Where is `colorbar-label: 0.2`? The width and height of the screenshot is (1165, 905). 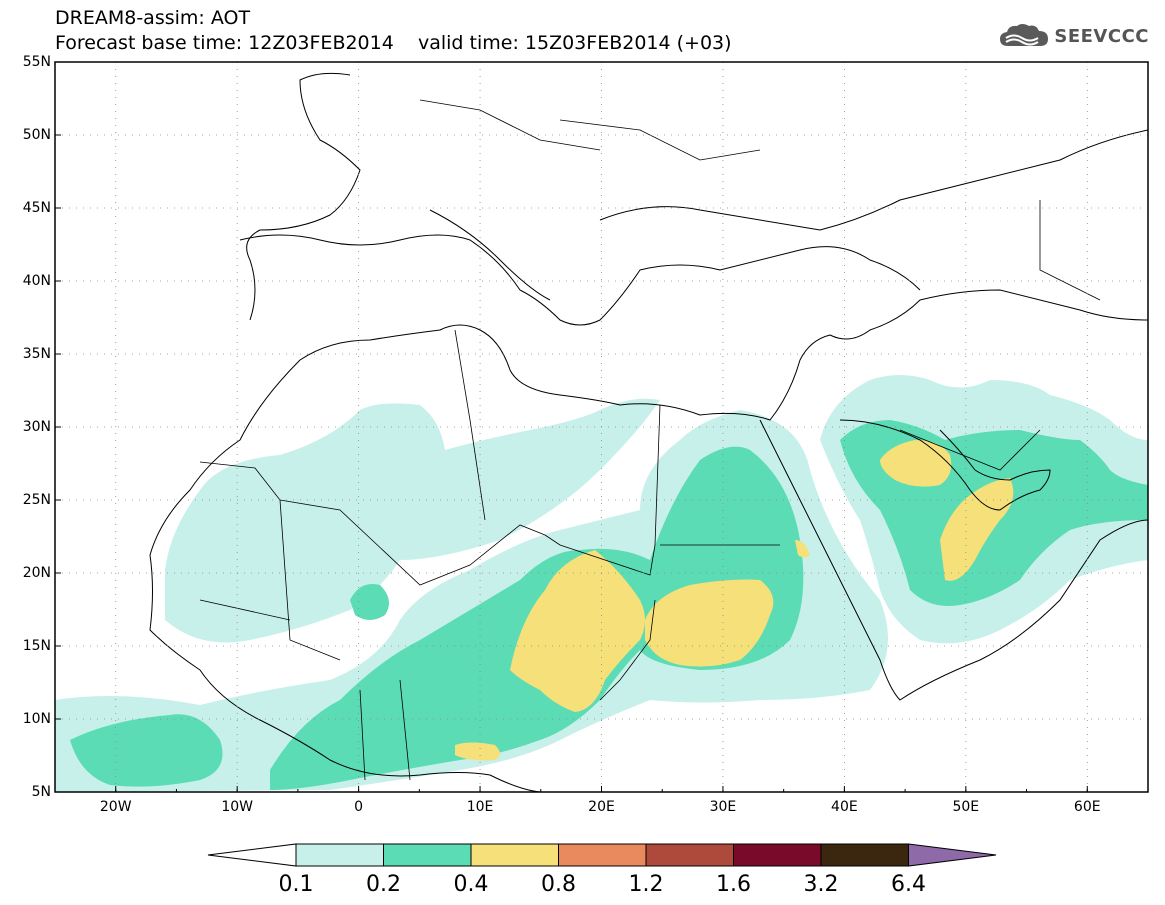 colorbar-label: 0.2 is located at coordinates (383, 884).